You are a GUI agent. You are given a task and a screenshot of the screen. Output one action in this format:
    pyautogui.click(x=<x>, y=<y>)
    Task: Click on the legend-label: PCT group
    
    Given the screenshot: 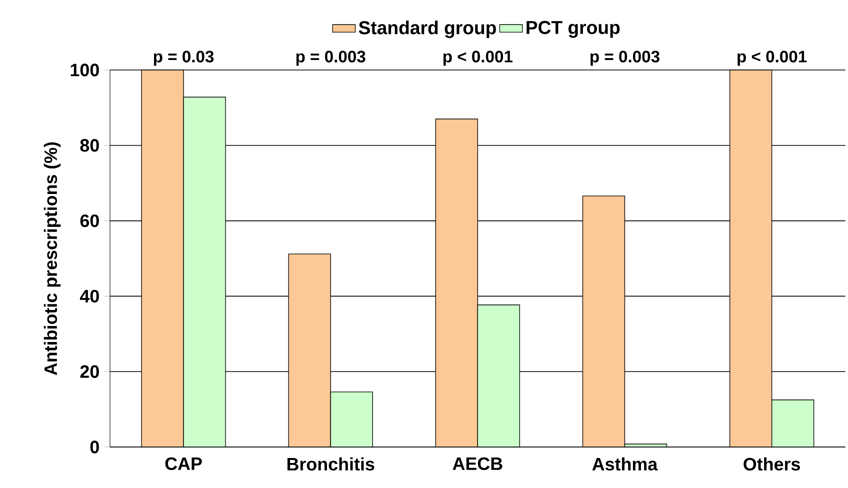 What is the action you would take?
    pyautogui.click(x=573, y=29)
    